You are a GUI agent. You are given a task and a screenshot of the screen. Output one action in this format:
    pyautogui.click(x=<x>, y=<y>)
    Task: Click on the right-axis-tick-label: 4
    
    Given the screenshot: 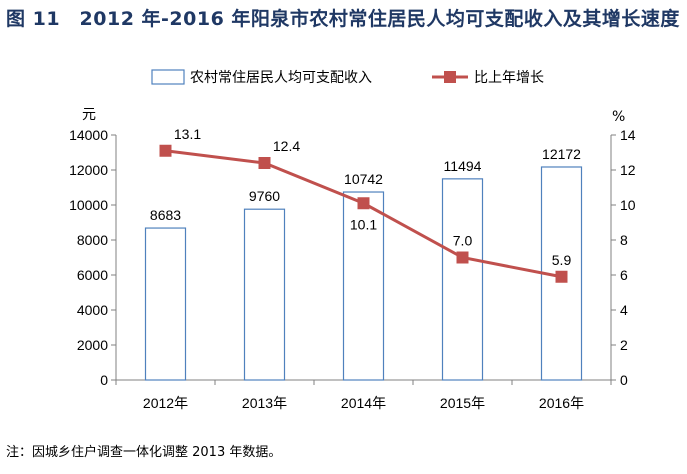 What is the action you would take?
    pyautogui.click(x=624, y=310)
    